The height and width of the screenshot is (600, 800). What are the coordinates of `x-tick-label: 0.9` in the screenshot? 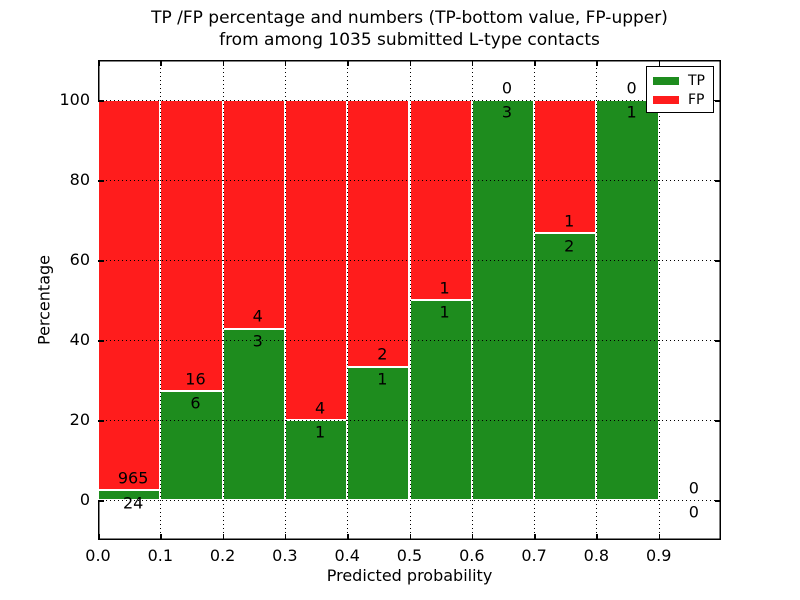 It's located at (658, 555).